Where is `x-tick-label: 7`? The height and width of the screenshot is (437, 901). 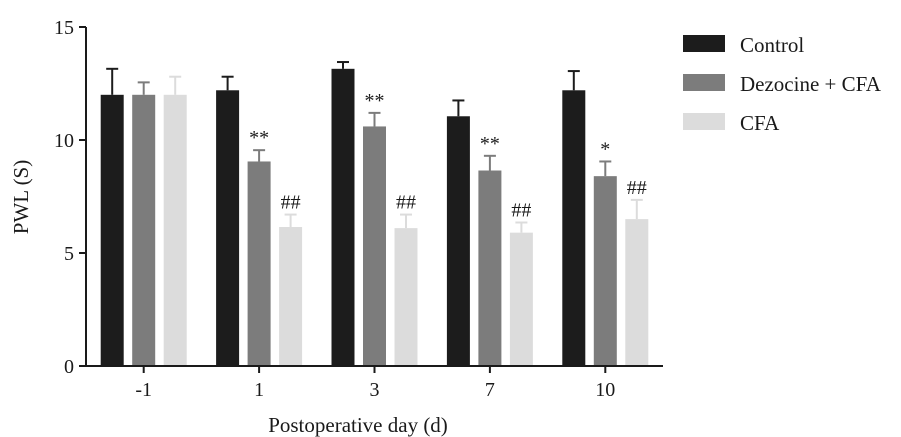 x-tick-label: 7 is located at coordinates (490, 390).